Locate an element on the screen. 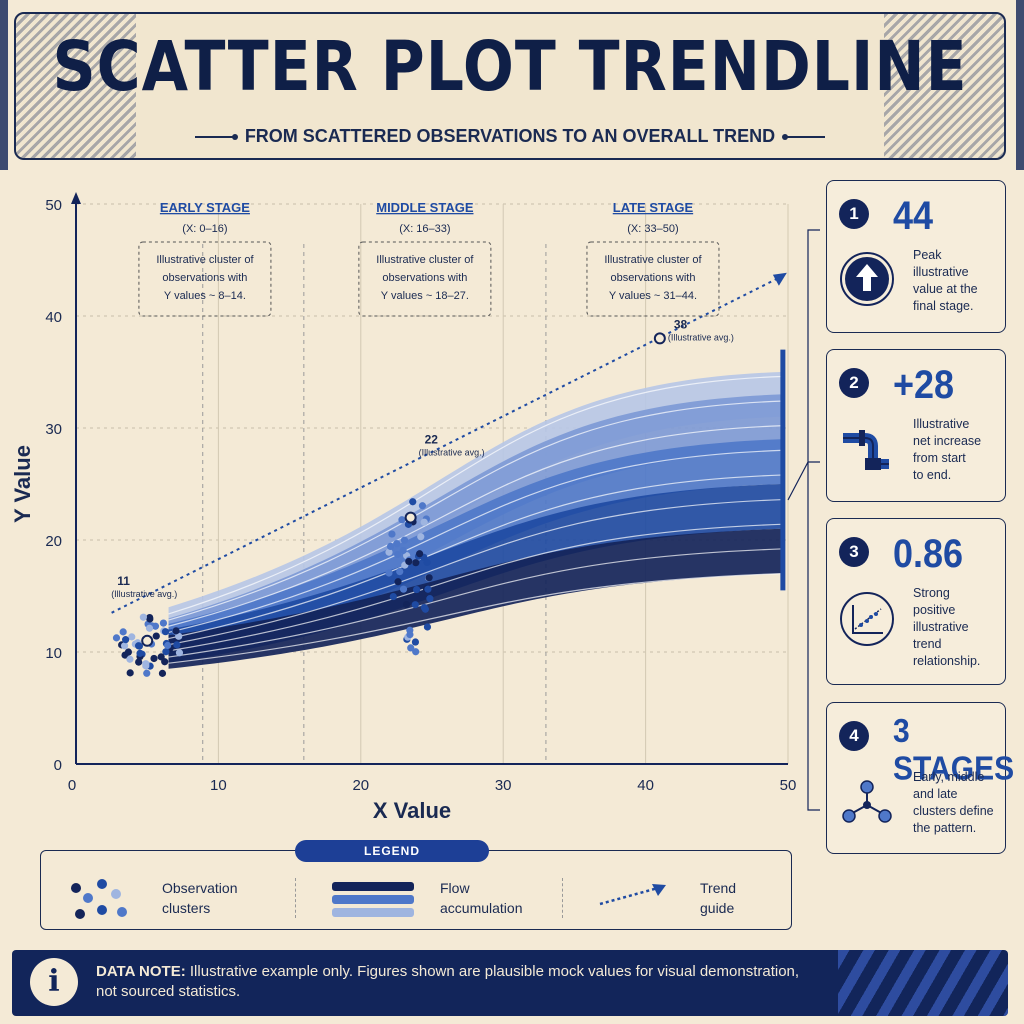  data-note-label: DATA NOTE: is located at coordinates (141, 971).